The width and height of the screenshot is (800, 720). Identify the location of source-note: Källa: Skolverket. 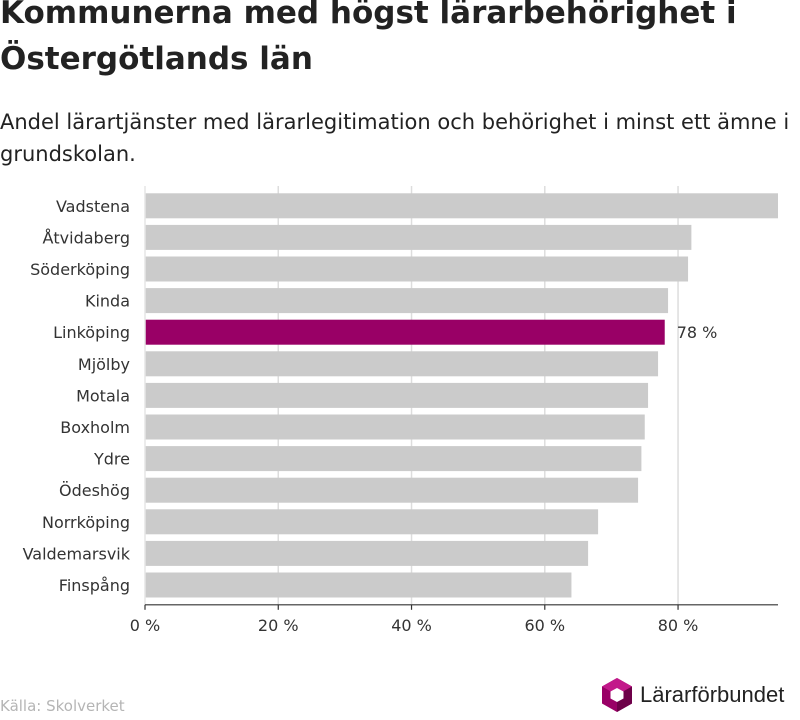
(62, 706).